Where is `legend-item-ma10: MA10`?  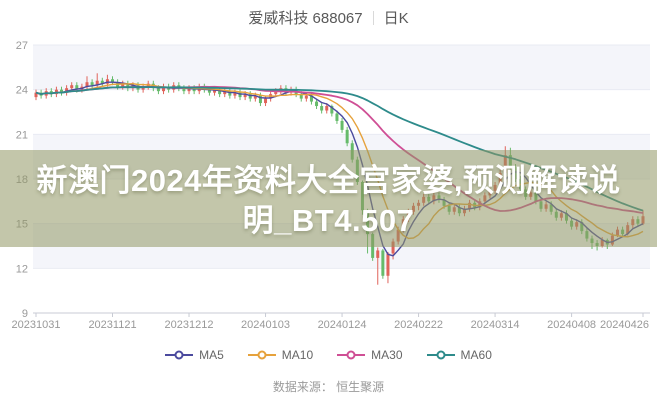
legend-item-ma10: MA10 is located at coordinates (280, 355).